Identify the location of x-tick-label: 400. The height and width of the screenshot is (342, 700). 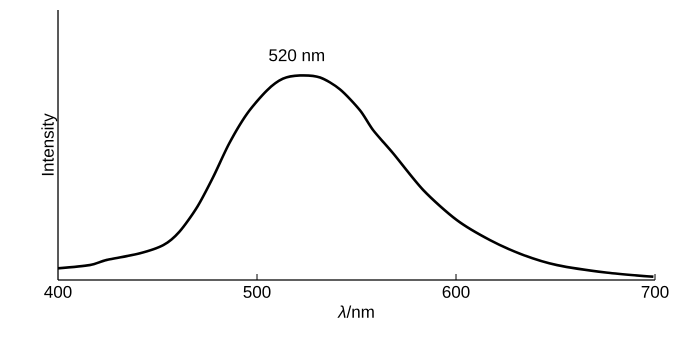
(58, 292).